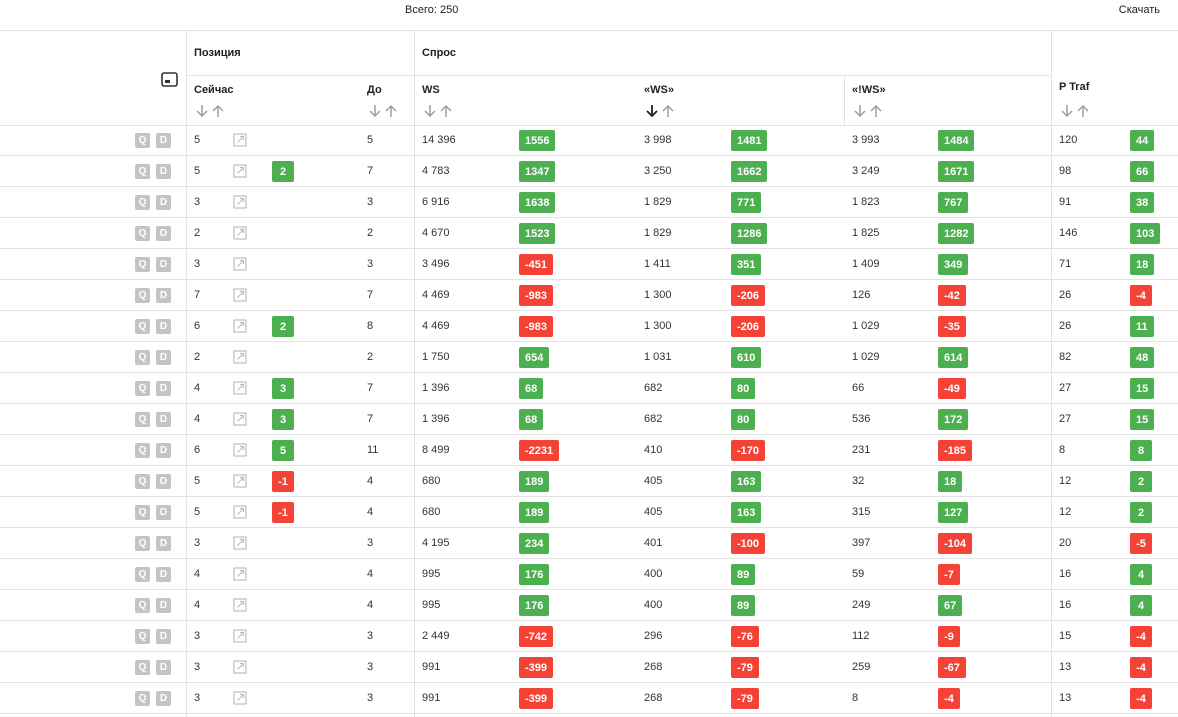 The width and height of the screenshot is (1178, 717). I want to click on quoted-ws-value: 682, so click(653, 419).